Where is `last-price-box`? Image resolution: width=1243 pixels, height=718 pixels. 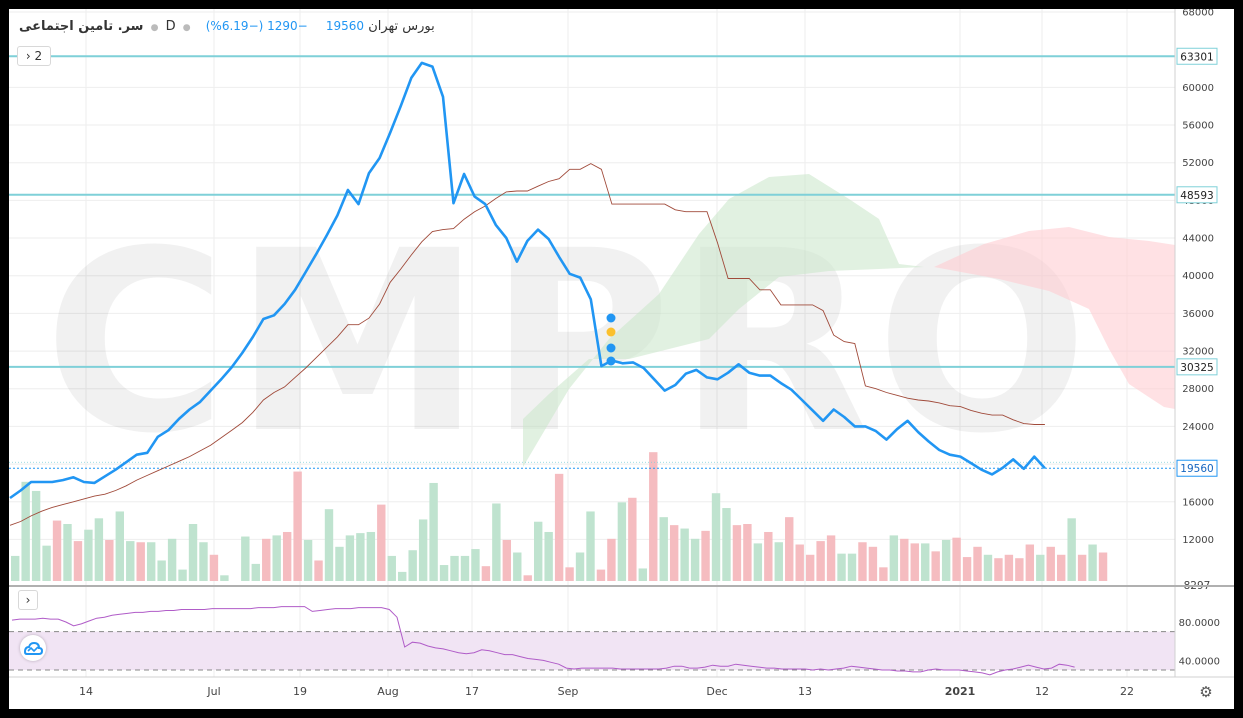
last-price-box is located at coordinates (1197, 468).